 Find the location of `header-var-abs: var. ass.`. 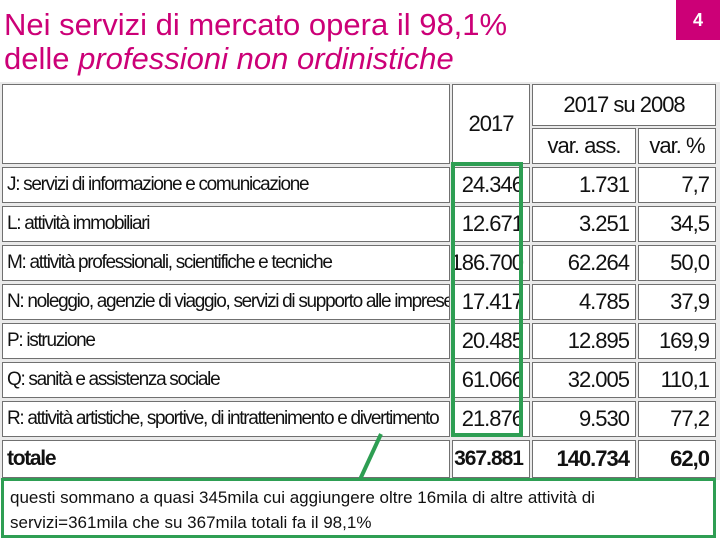

header-var-abs: var. ass. is located at coordinates (584, 146).